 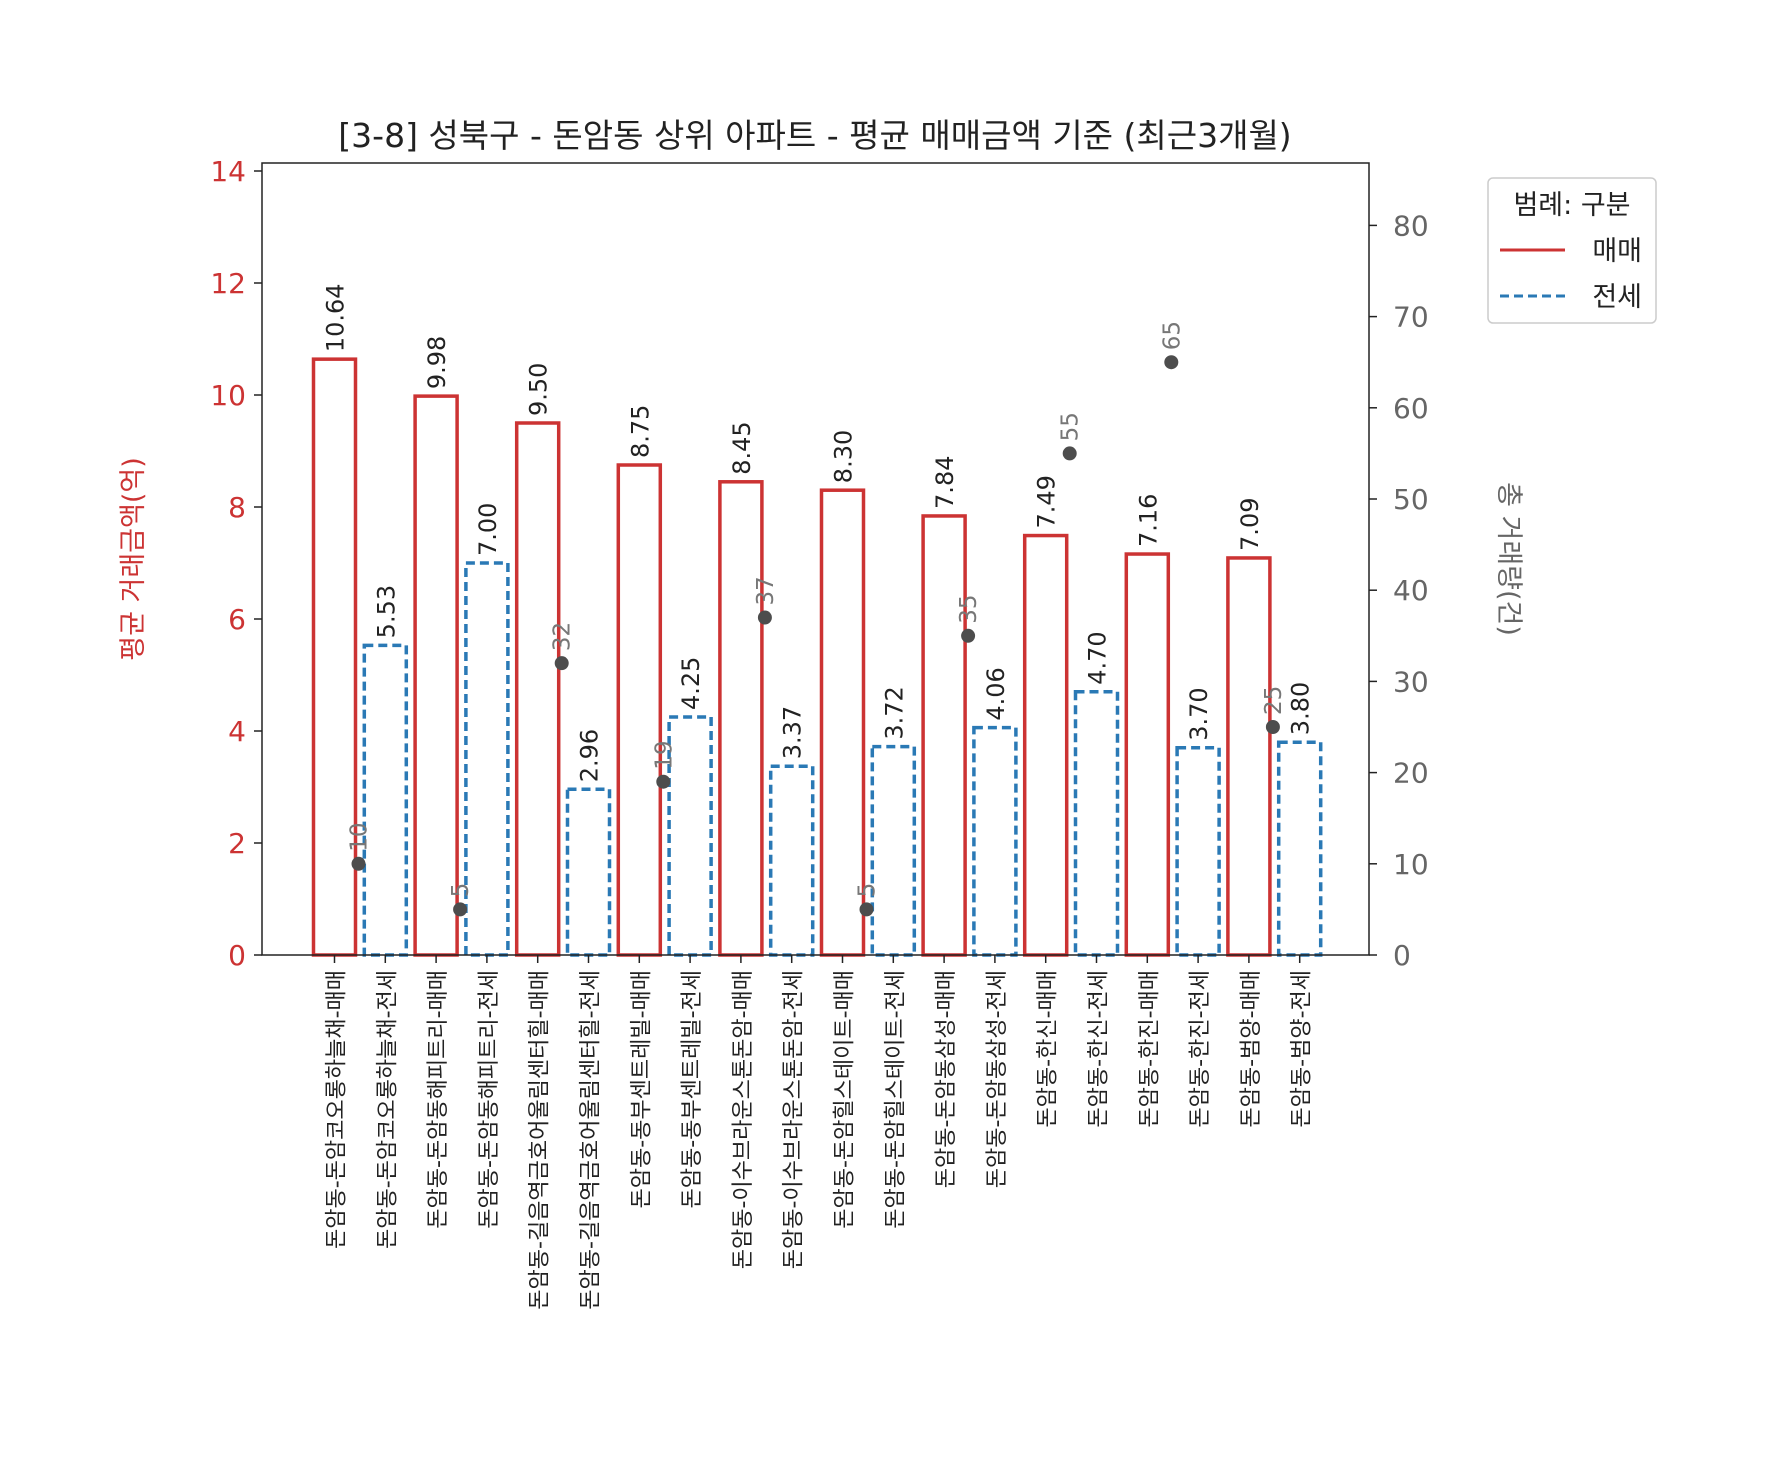 I want to click on left-axis: 0 2 4 6 8 10 12 14, so click(x=236, y=563).